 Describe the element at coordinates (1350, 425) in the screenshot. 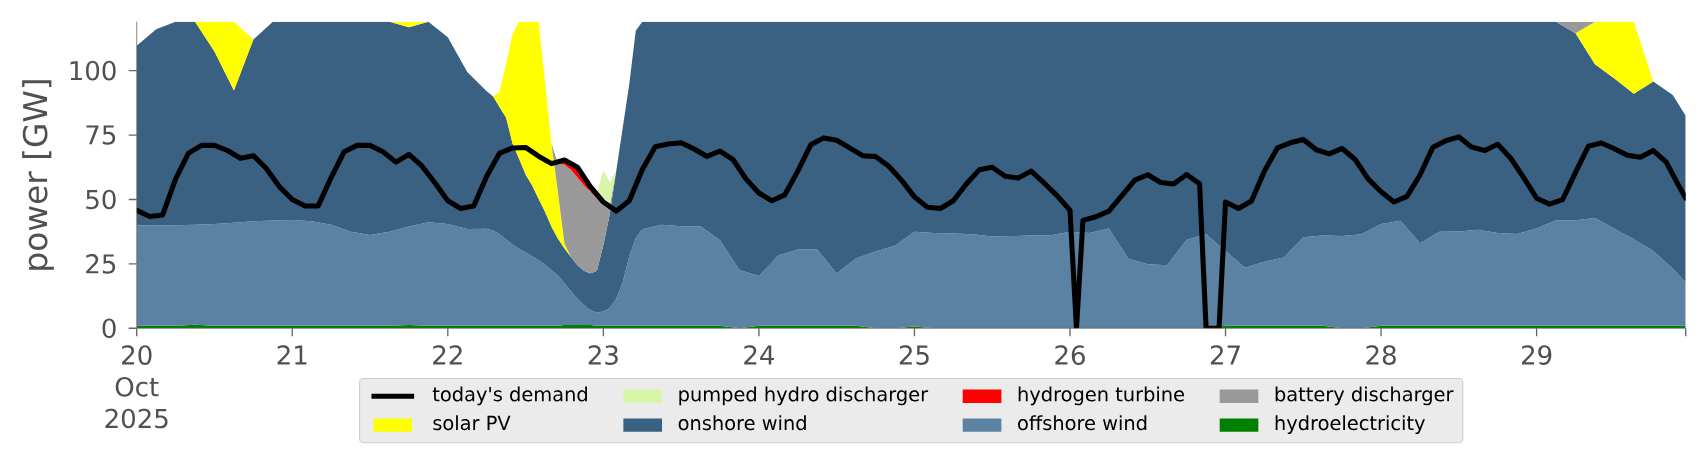

I see `legend-label: hydroelectricity` at that location.